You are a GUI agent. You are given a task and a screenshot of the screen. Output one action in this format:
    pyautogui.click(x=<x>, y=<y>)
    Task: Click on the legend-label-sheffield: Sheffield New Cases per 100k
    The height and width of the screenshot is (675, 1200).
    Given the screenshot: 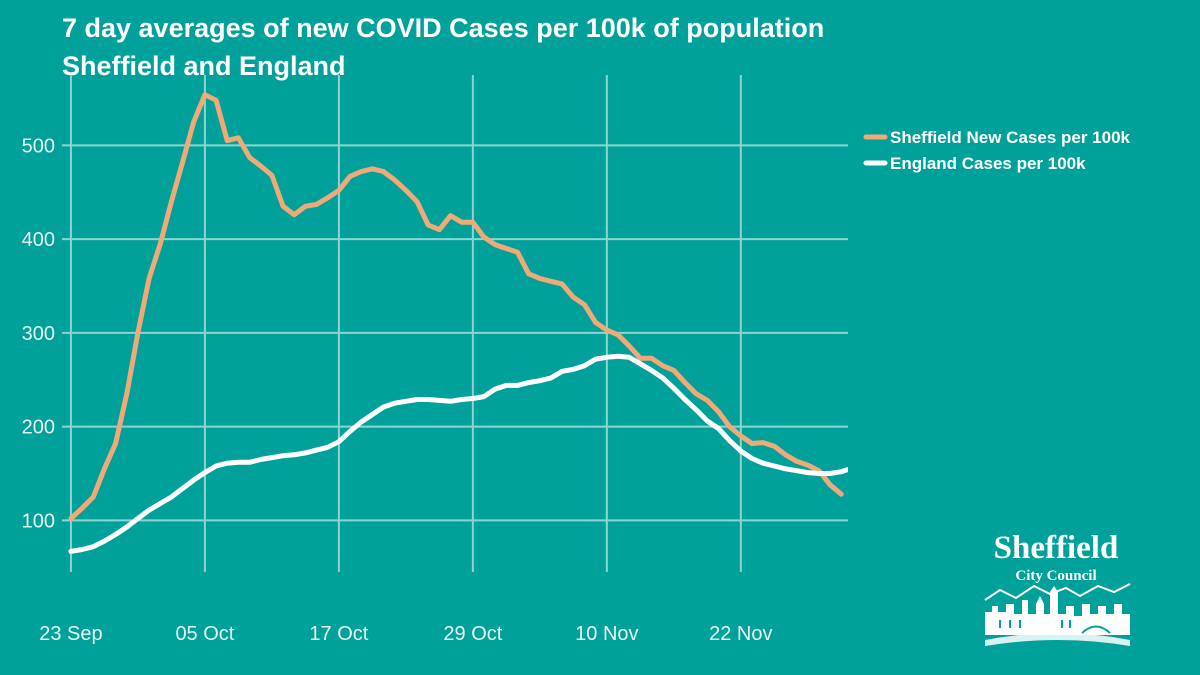 What is the action you would take?
    pyautogui.click(x=1010, y=137)
    